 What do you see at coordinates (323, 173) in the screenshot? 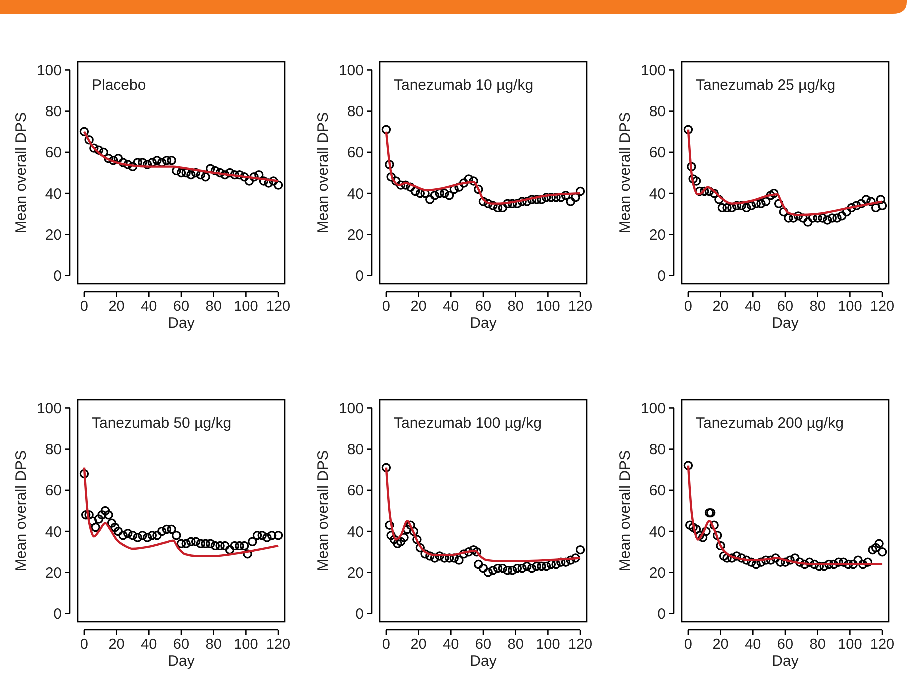
I see `y-axis-title: Mean overall DPS` at bounding box center [323, 173].